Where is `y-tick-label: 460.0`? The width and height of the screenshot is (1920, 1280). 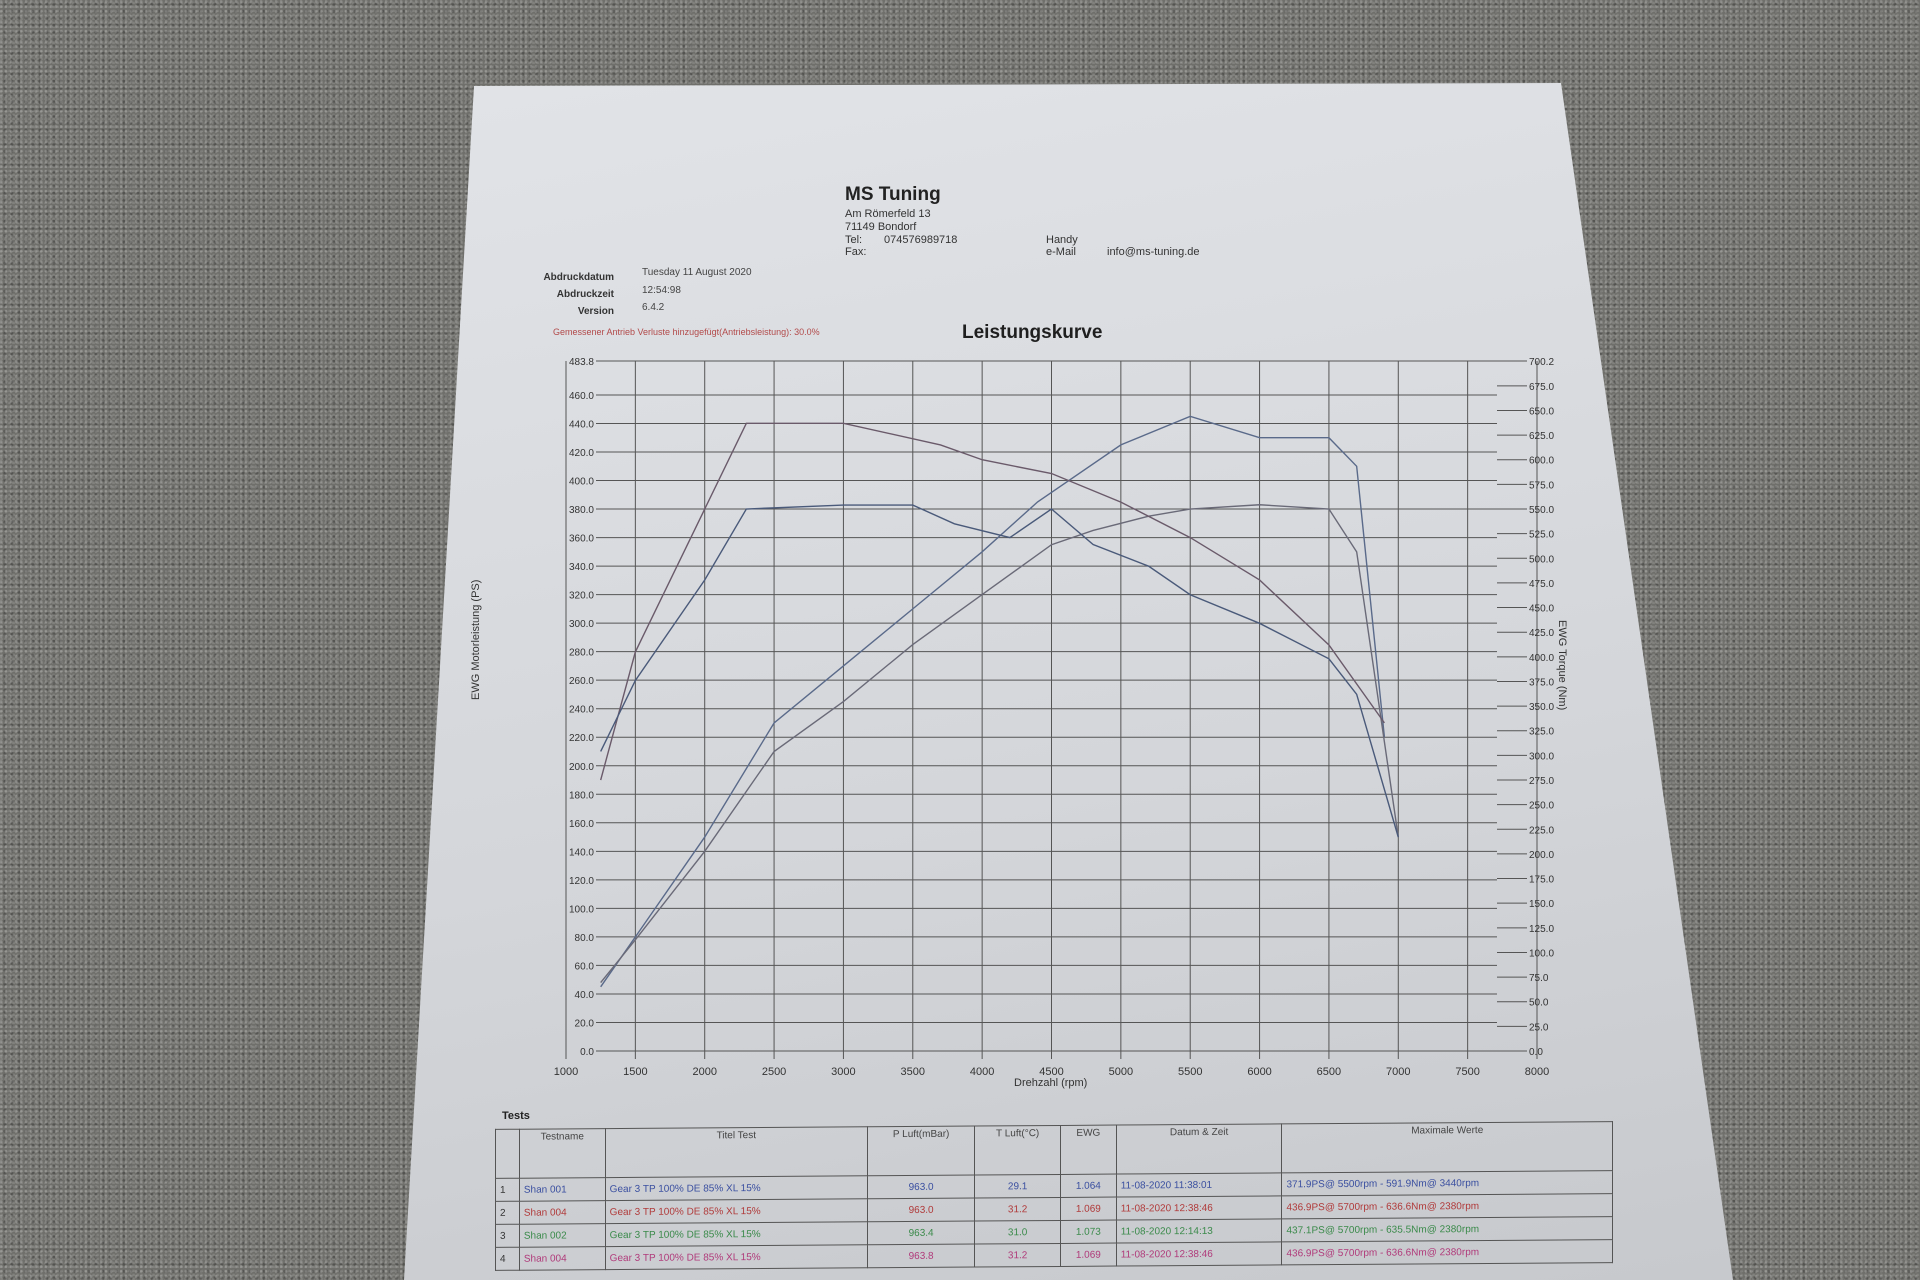 y-tick-label: 460.0 is located at coordinates (581, 396).